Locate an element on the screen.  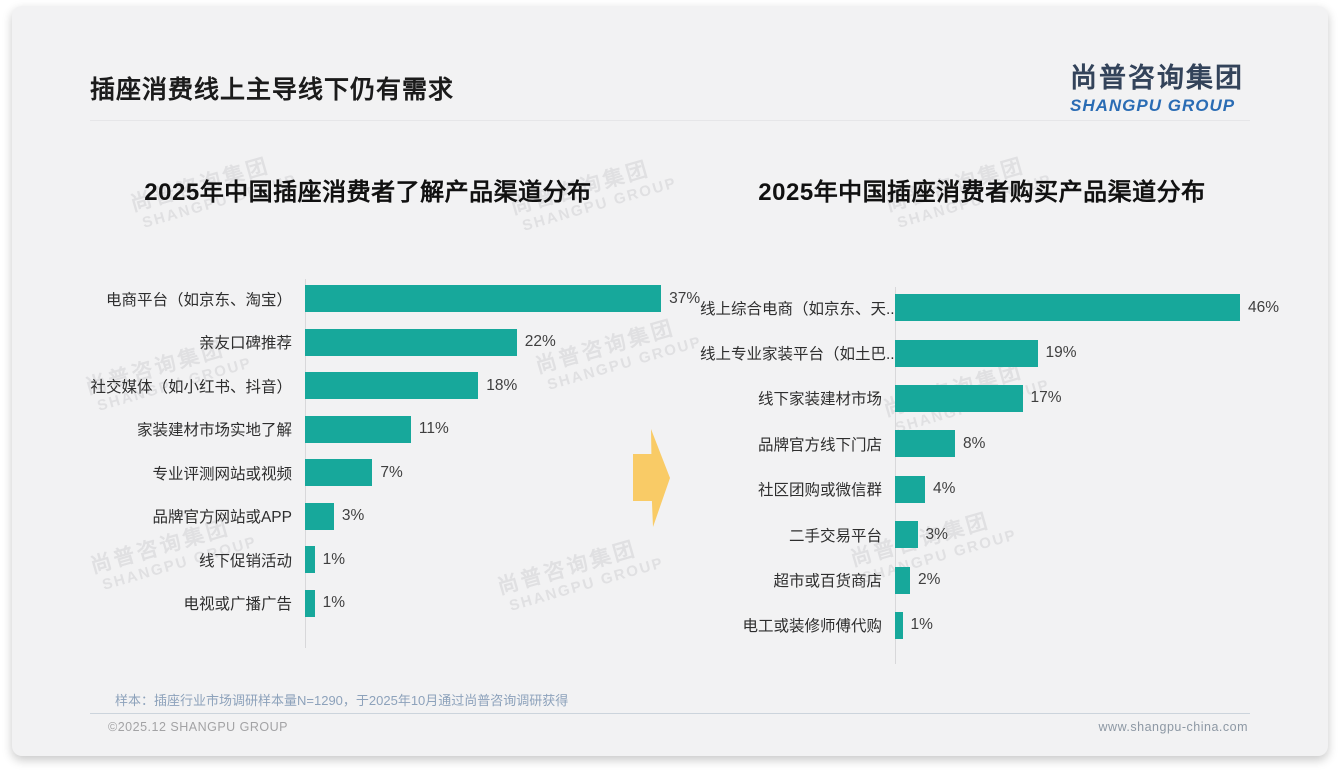
bar-row: 超市或百货商店 2% is located at coordinates (985, 579).